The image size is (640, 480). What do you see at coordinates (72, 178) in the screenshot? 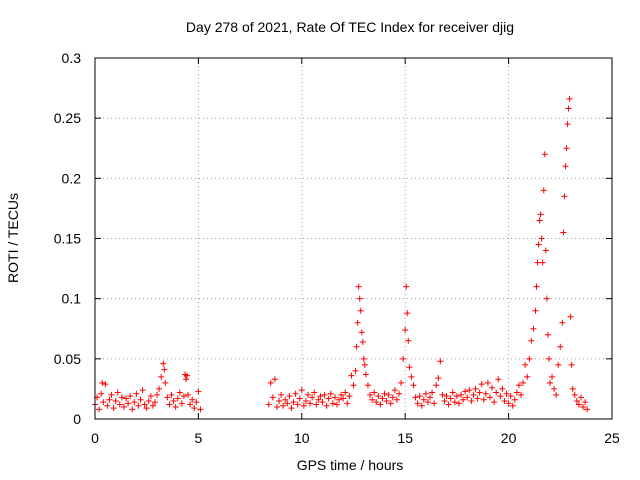
I see `y-tick-label: 0.2` at bounding box center [72, 178].